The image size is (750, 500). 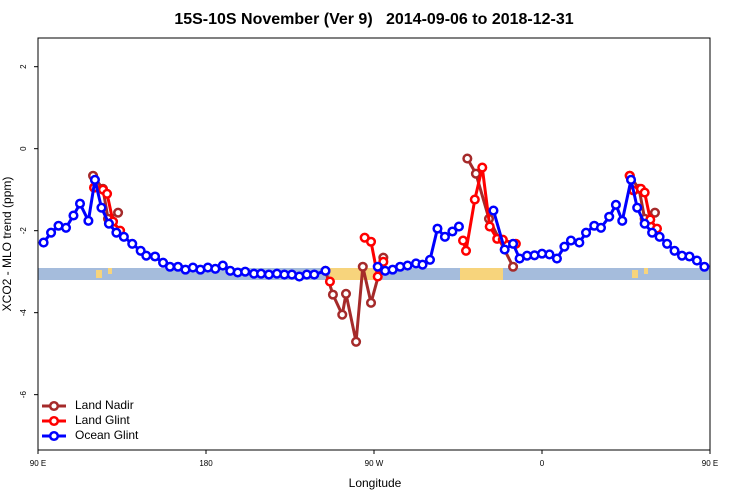 What do you see at coordinates (7, 244) in the screenshot?
I see `y-axis-label: XCO2 - MLO trend (ppm)` at bounding box center [7, 244].